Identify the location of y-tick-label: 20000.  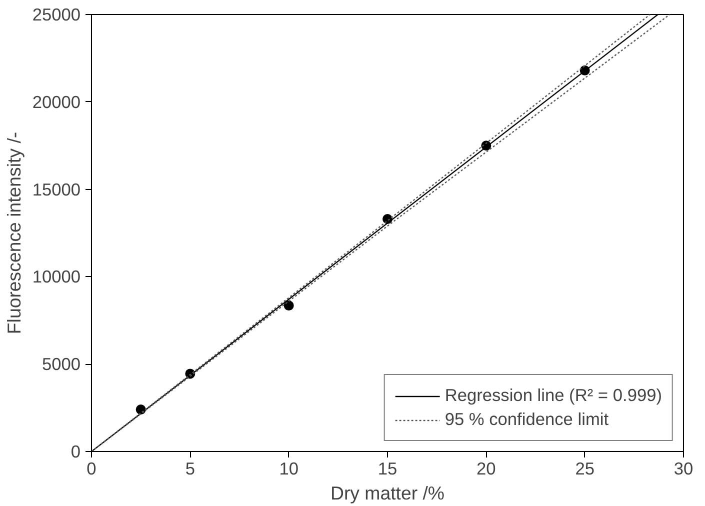
(56, 102).